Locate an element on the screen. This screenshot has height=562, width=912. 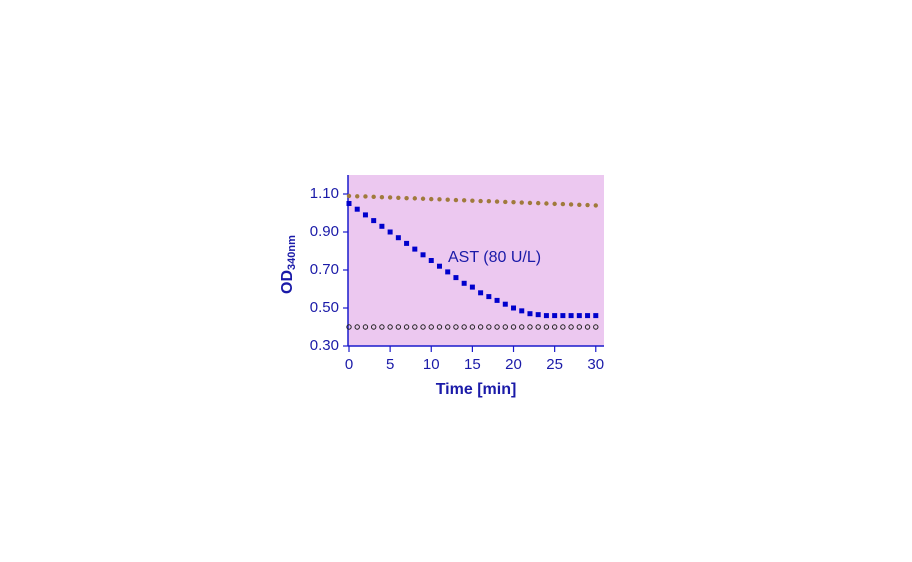
x-tick-label: 5 is located at coordinates (390, 364).